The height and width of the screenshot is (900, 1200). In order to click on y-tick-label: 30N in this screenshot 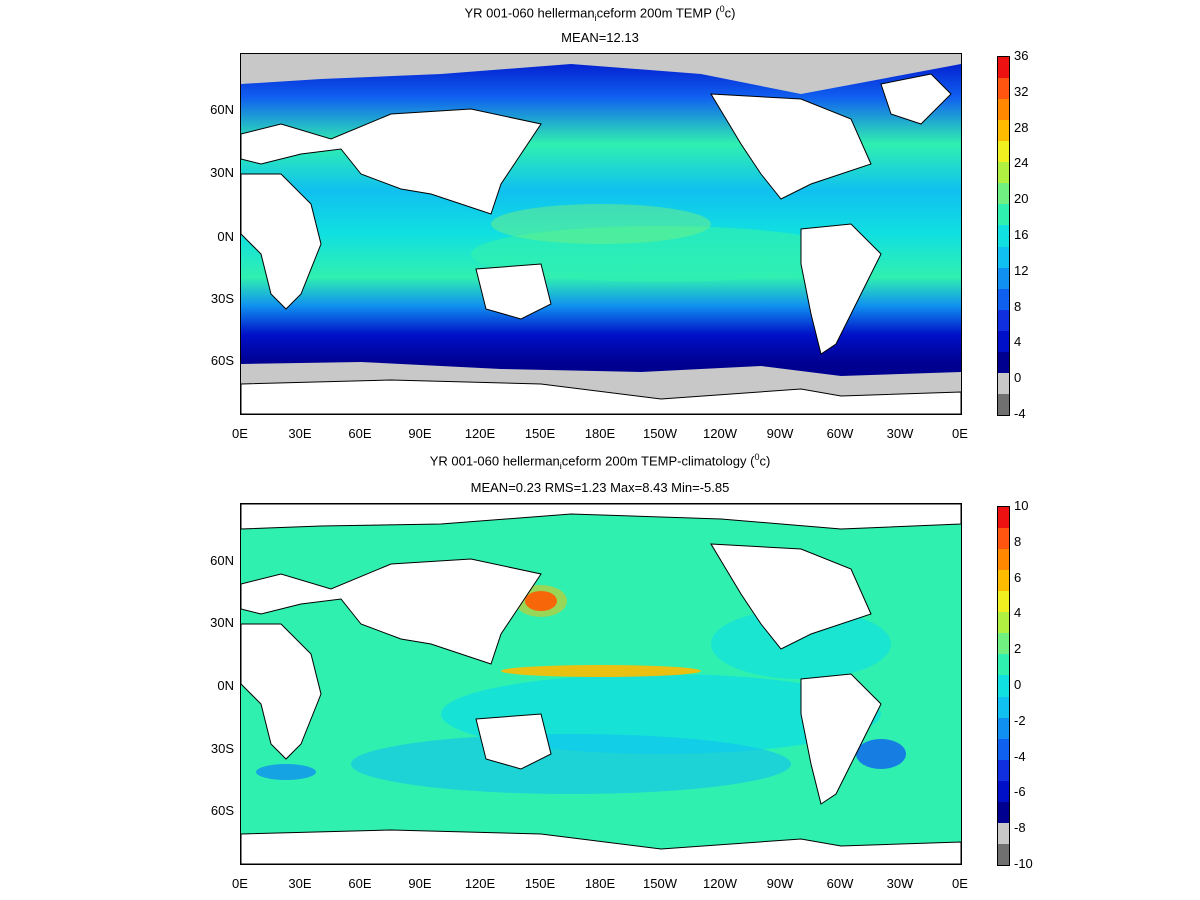, I will do `click(222, 172)`.